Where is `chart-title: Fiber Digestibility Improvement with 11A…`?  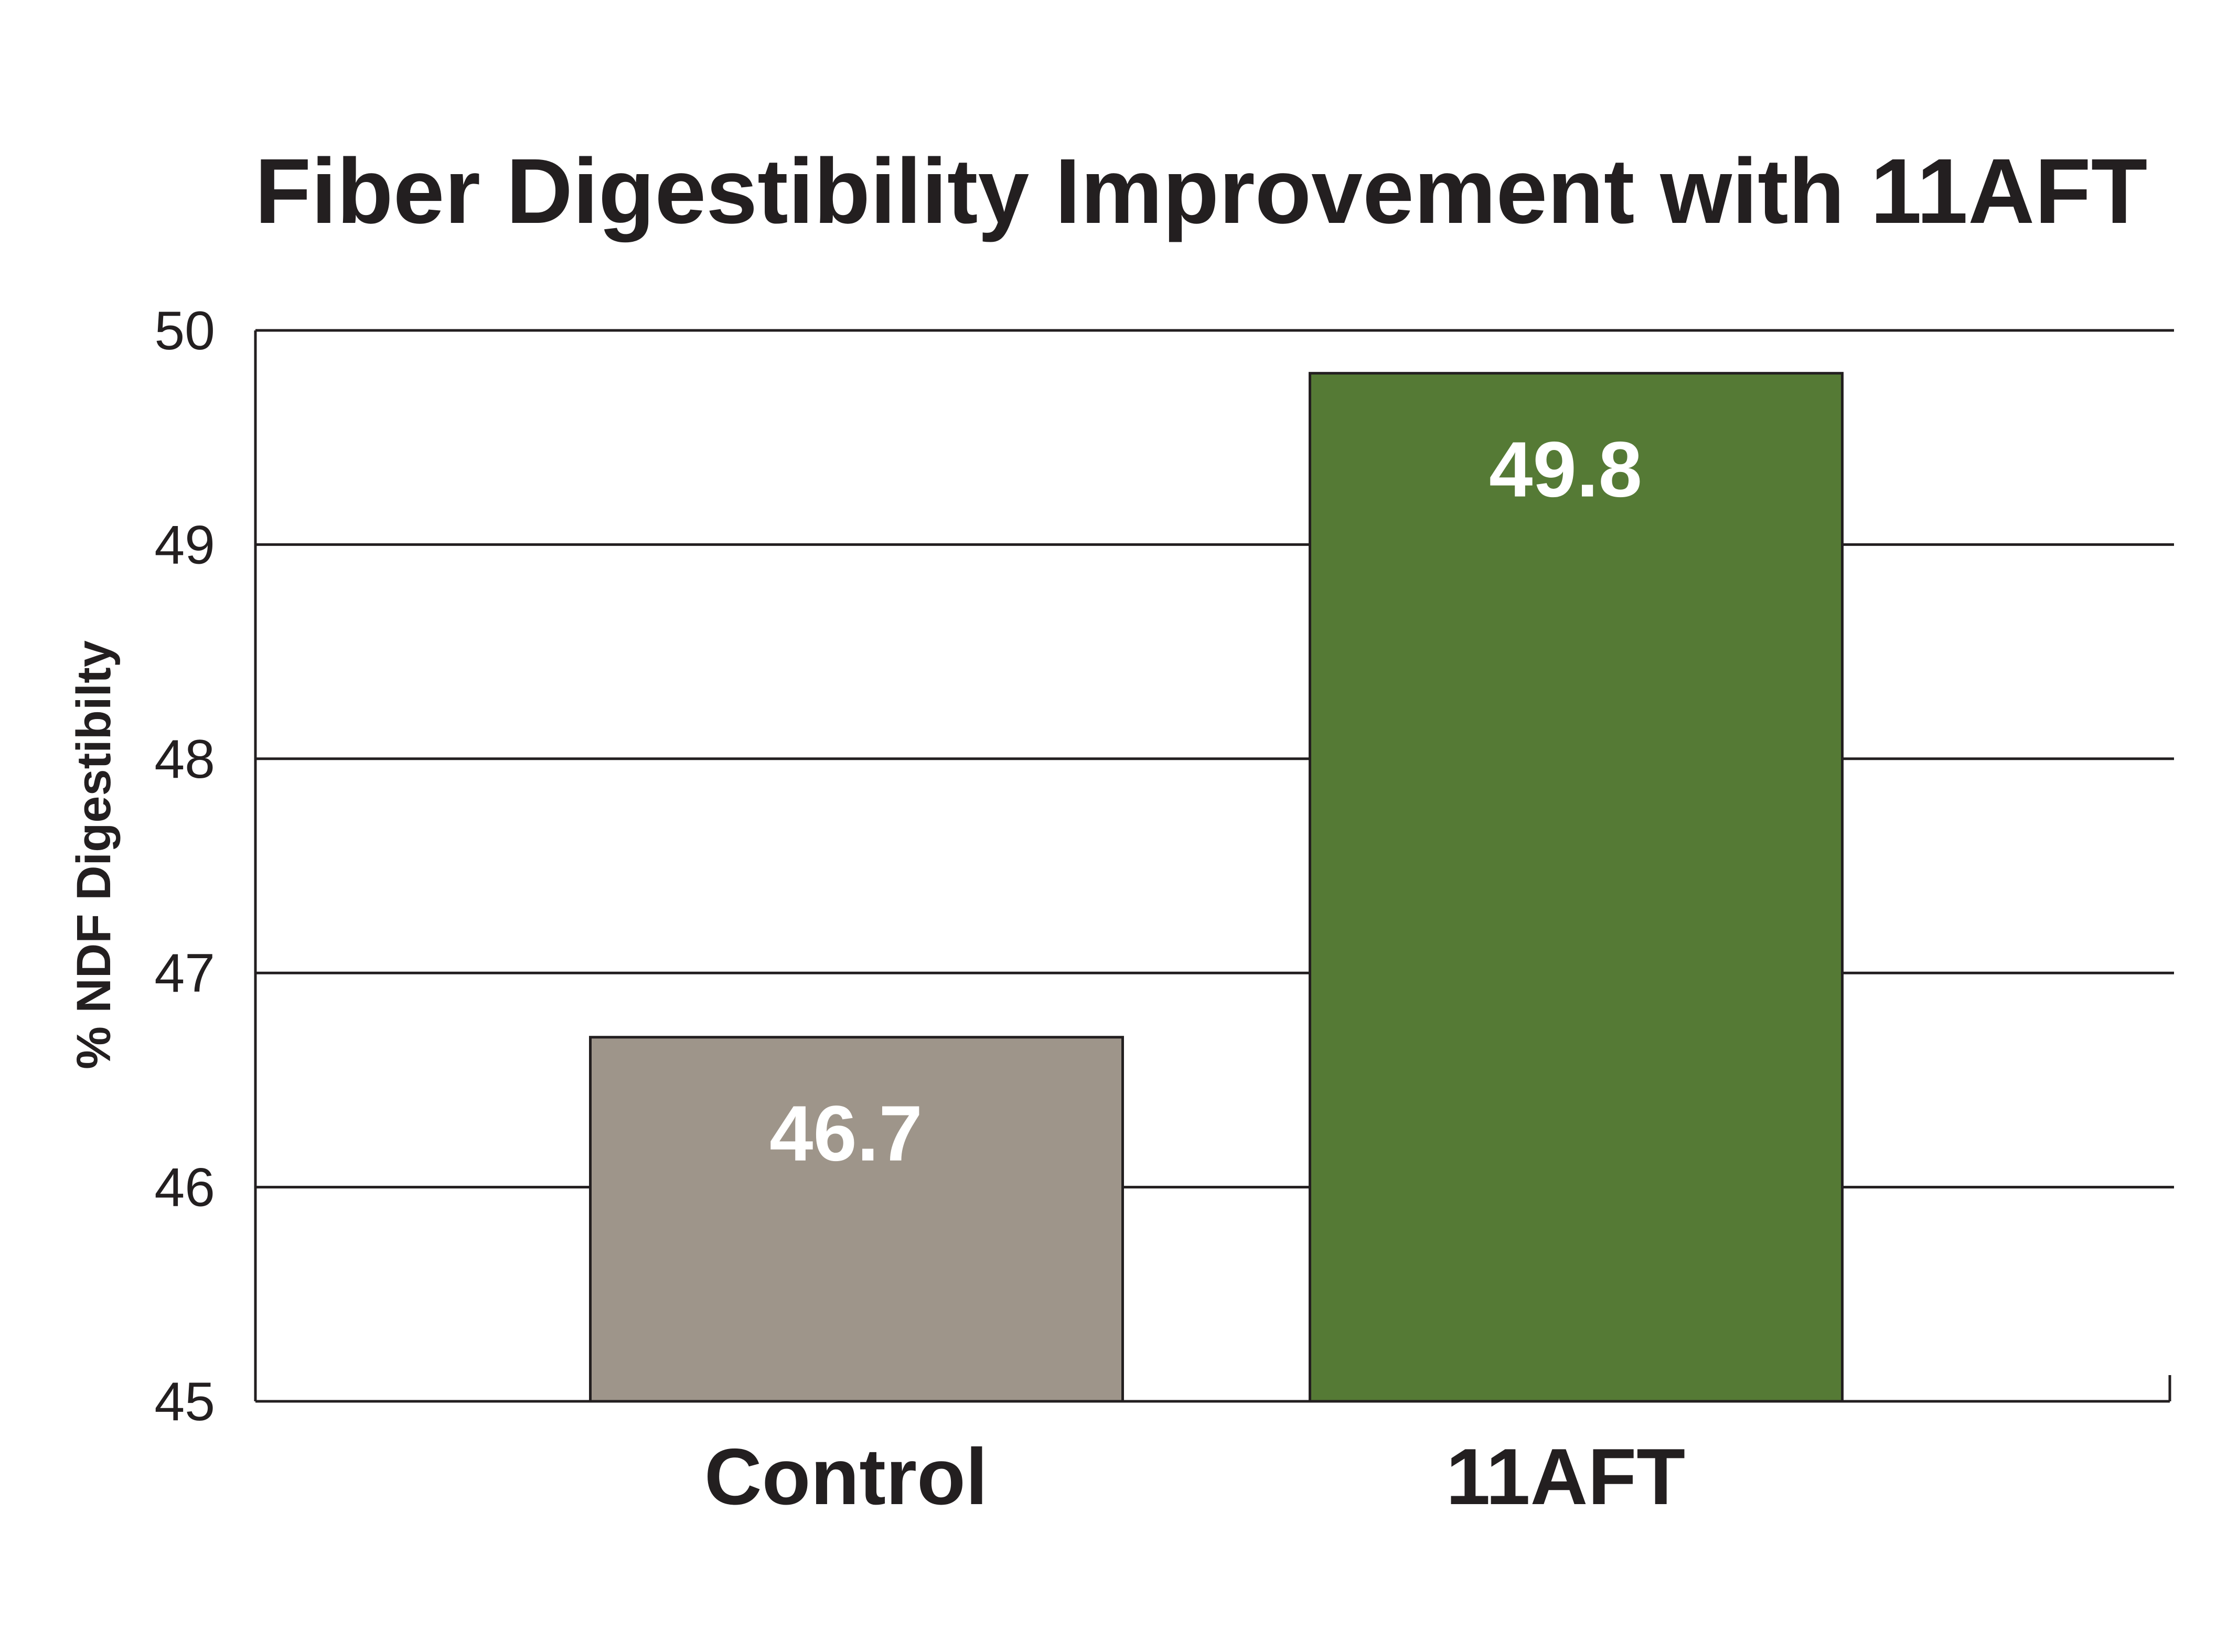
chart-title: Fiber Digestibility Improvement with 11A… is located at coordinates (1201, 191).